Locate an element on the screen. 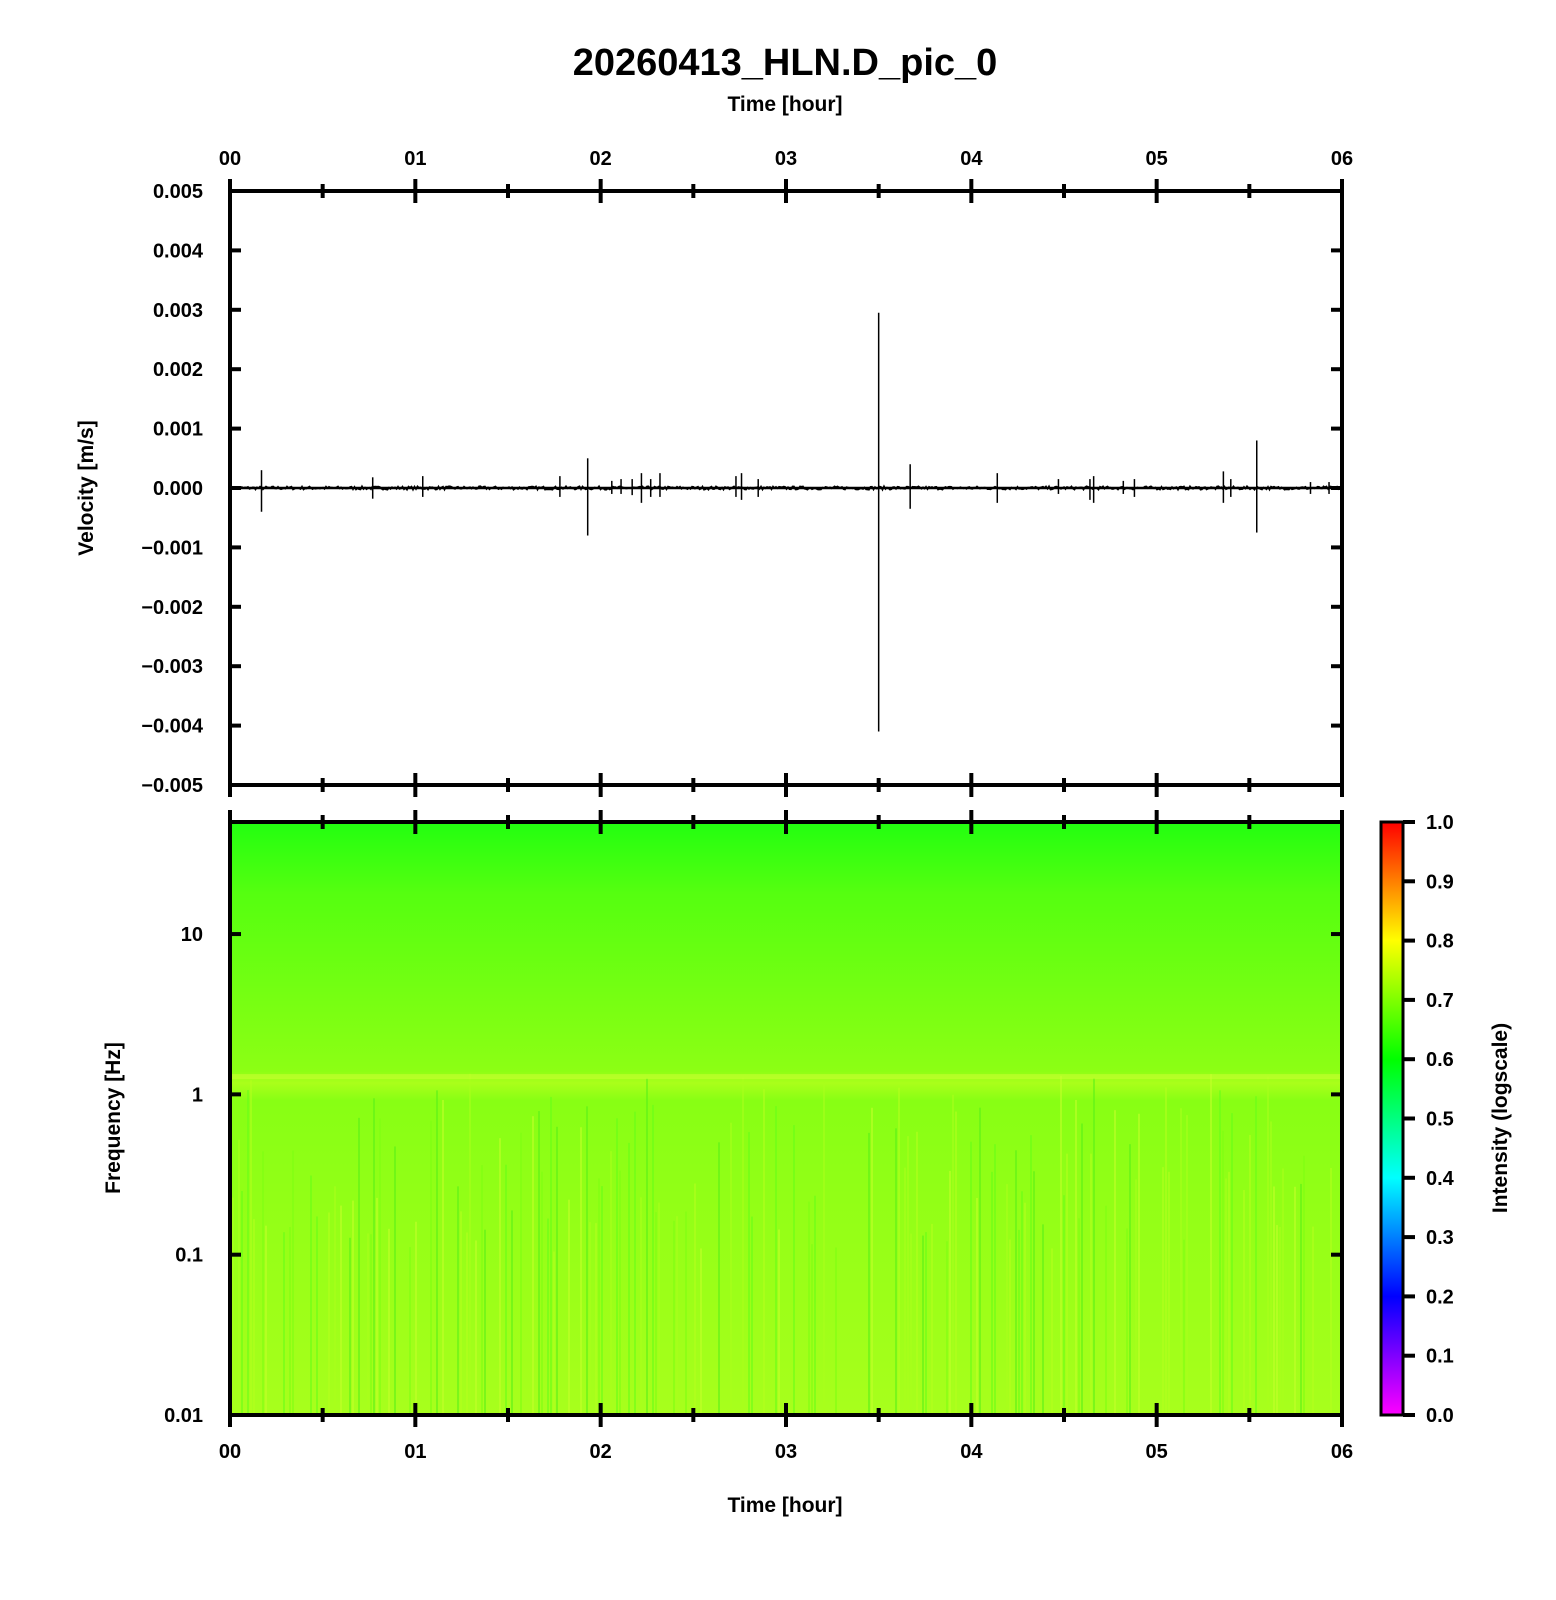 This screenshot has width=1556, height=1600. top-x-axis-label: Time [hour] is located at coordinates (784, 104).